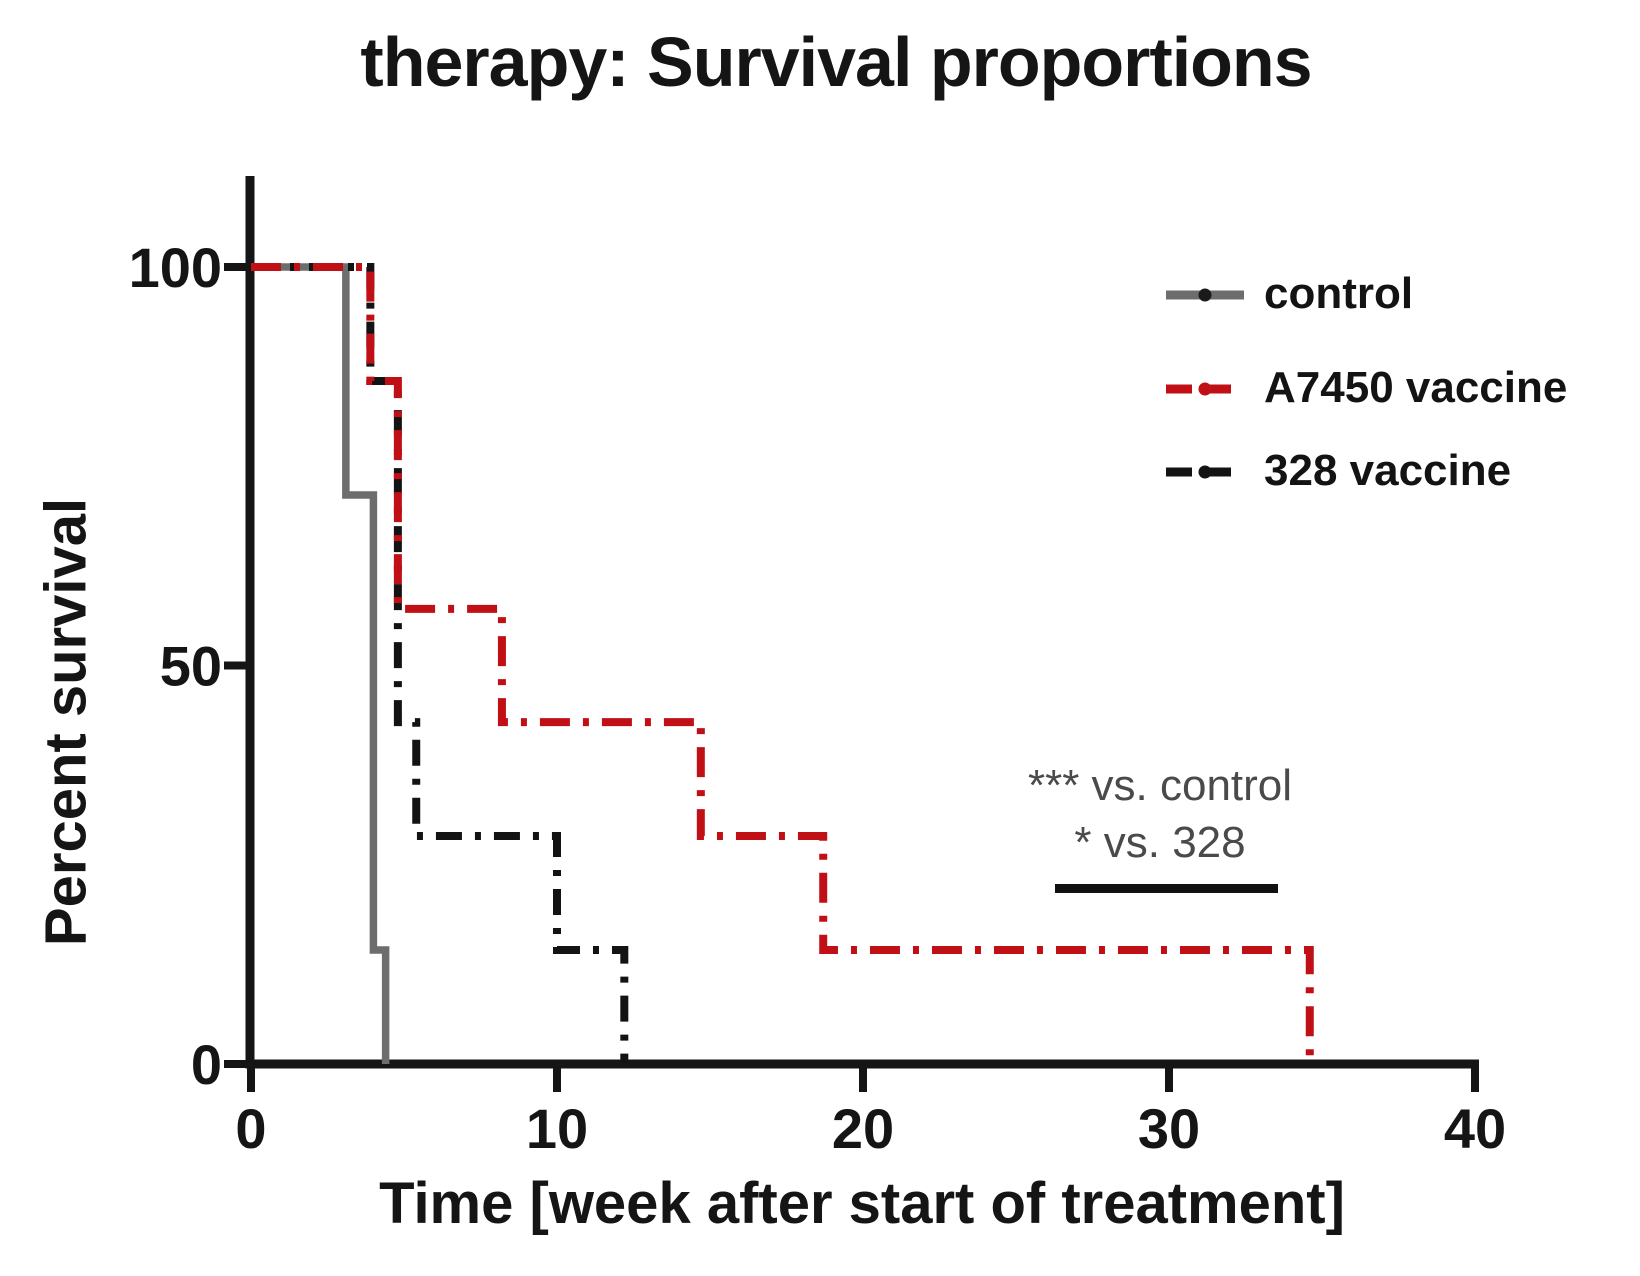  I want to click on x-tick-label: 0, so click(250, 1128).